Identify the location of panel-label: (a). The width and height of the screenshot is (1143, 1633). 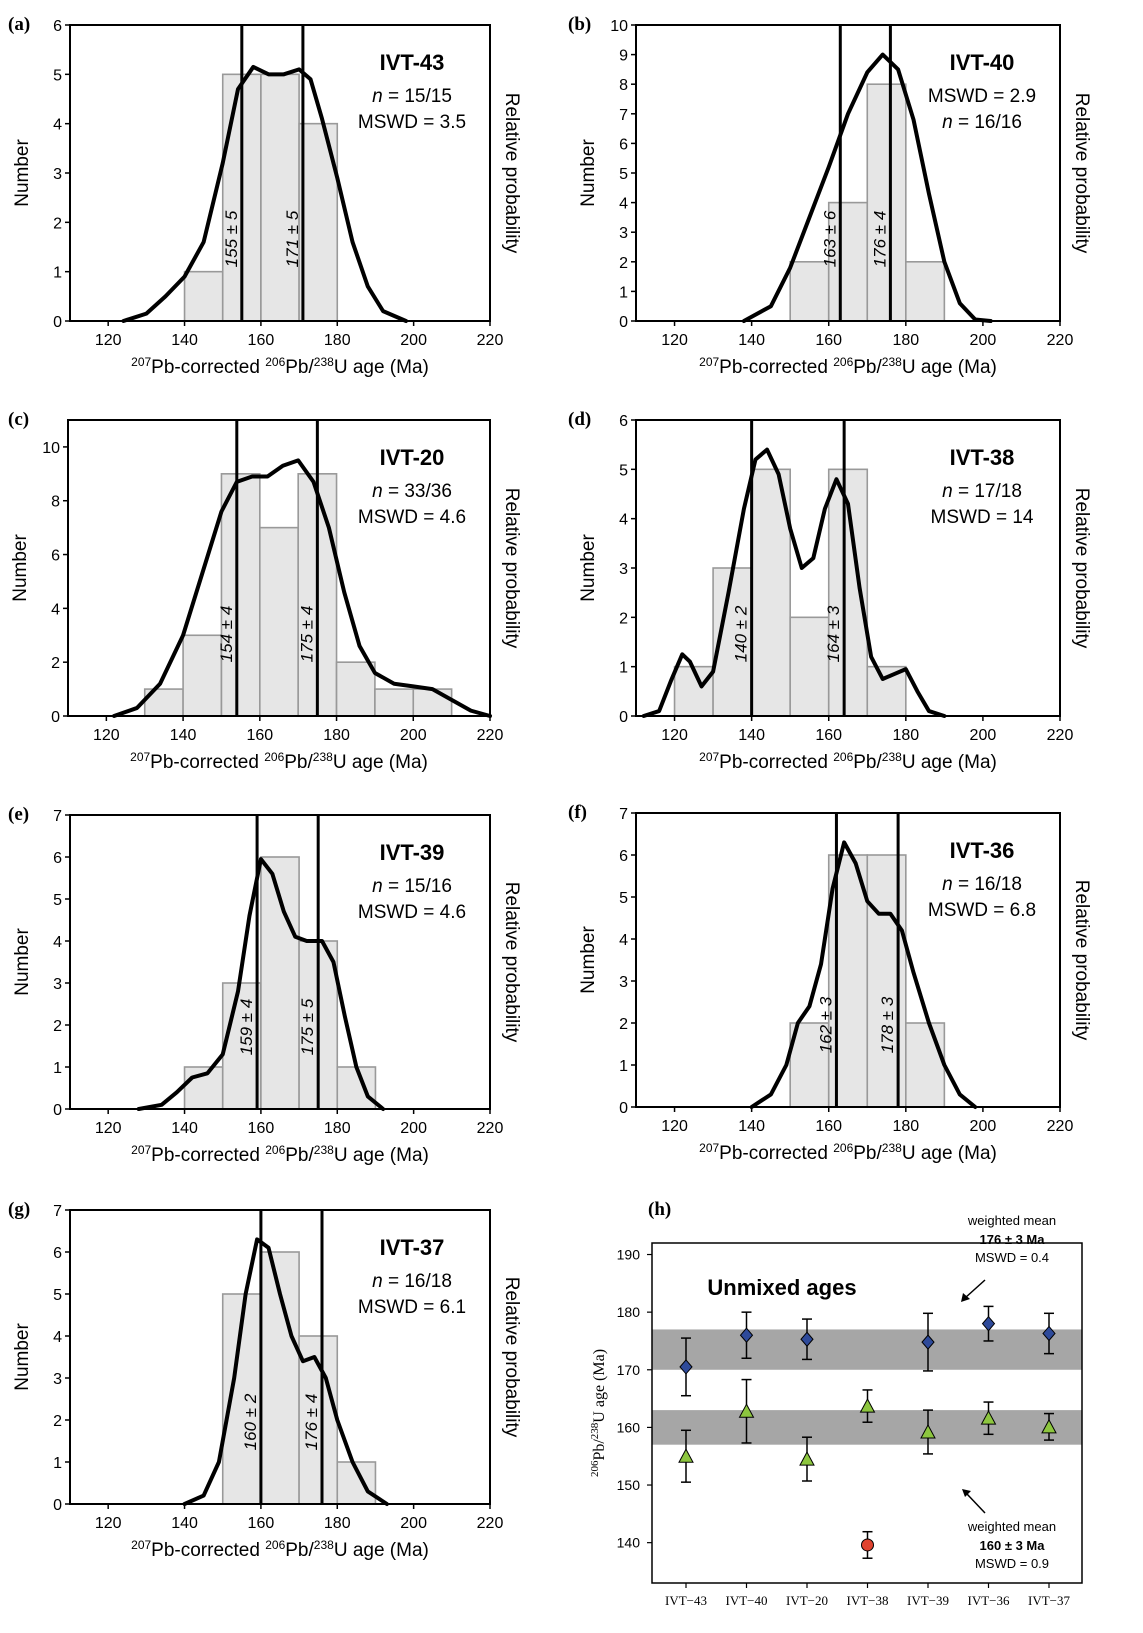
(19, 24).